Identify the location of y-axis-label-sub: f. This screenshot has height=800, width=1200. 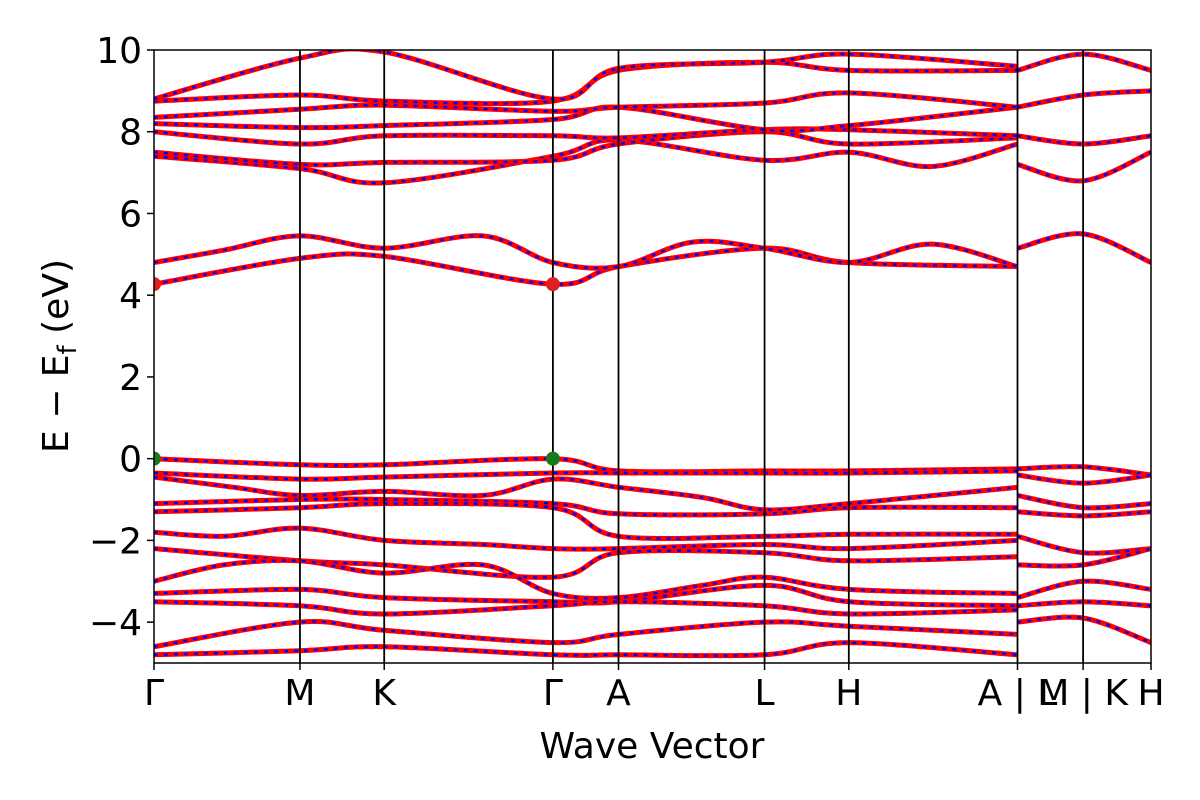
(68, 349).